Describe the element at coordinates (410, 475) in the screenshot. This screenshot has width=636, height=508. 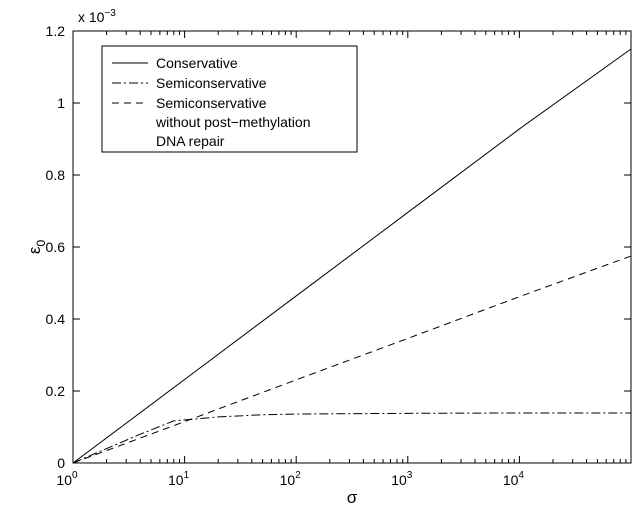
I see `x-tick-label-exp: 3` at that location.